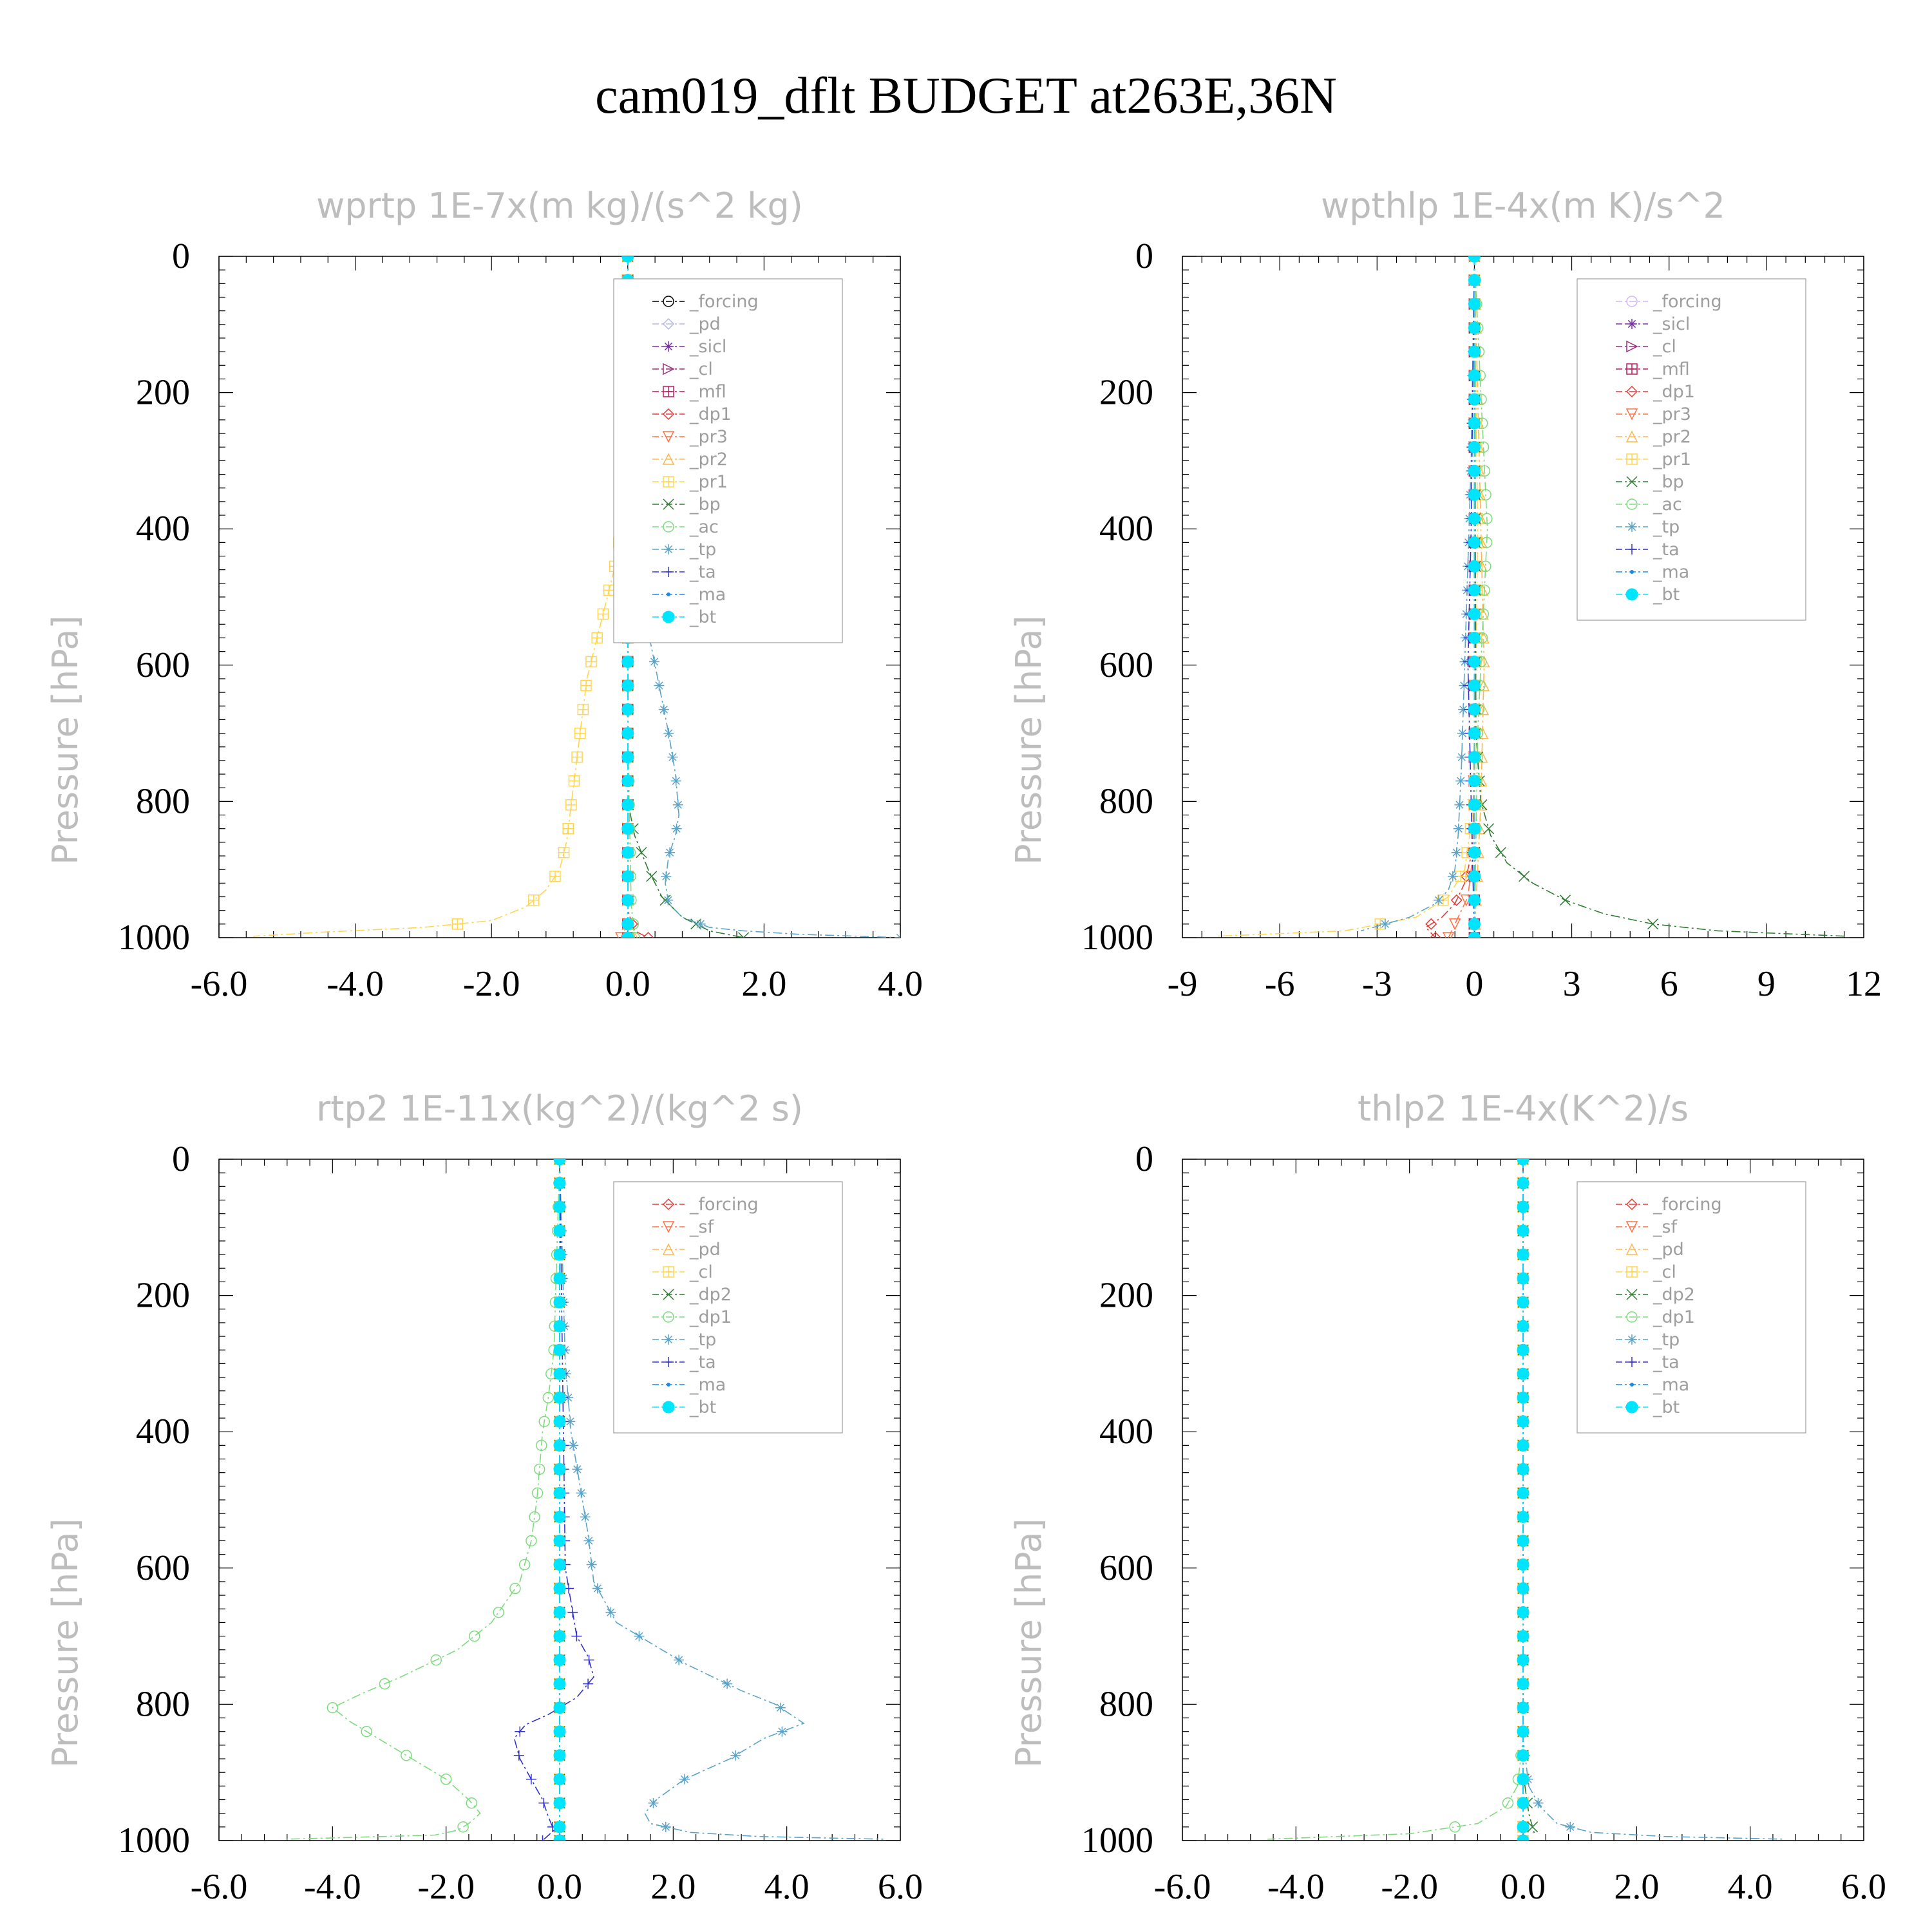 This screenshot has height=1932, width=1932. What do you see at coordinates (1523, 1887) in the screenshot?
I see `x-tick-label: 0.0` at bounding box center [1523, 1887].